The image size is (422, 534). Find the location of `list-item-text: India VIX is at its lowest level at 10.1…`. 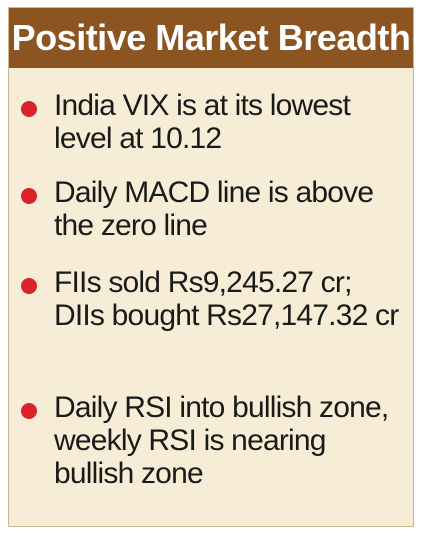

list-item-text: India VIX is at its lowest level at 10.1… is located at coordinates (202, 122).